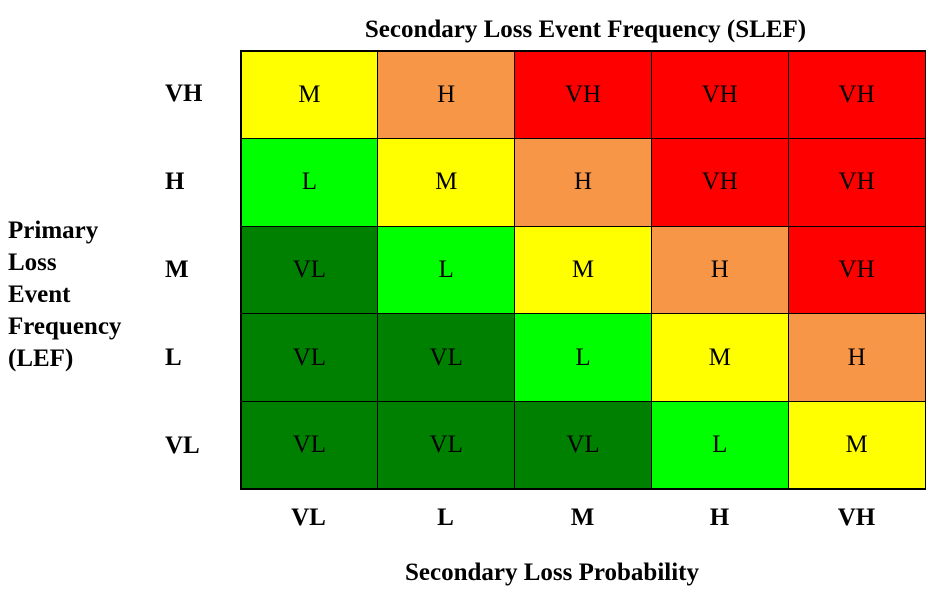 The width and height of the screenshot is (931, 592). Describe the element at coordinates (65, 326) in the screenshot. I see `side-title-line: Frequency` at that location.